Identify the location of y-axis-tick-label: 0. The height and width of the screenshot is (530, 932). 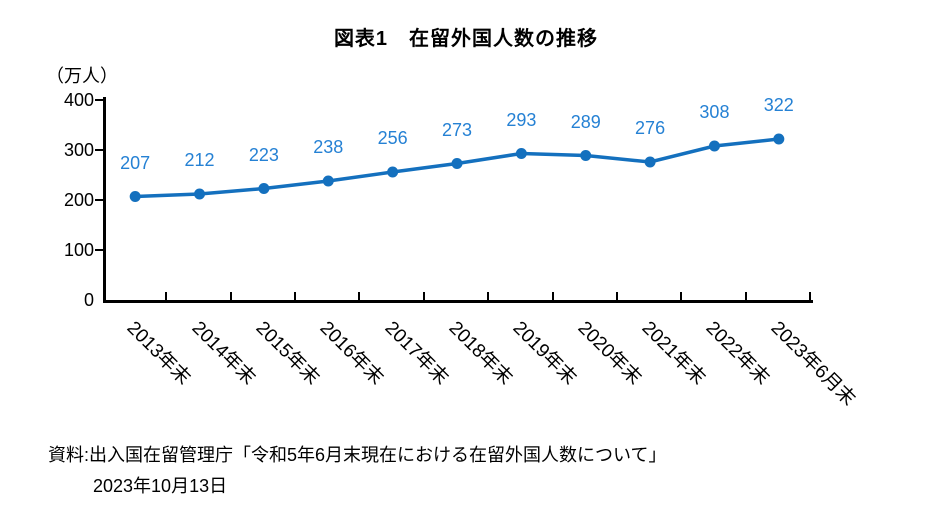
(88, 300).